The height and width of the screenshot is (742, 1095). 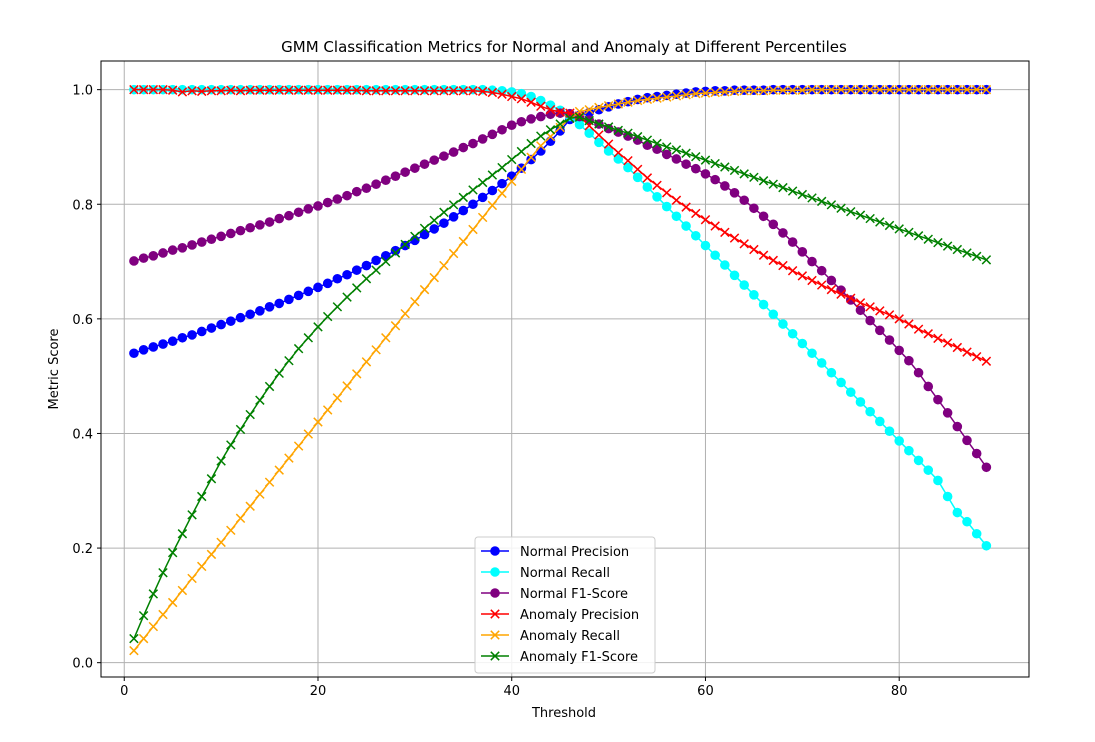 I want to click on legend-label: Normal Precision, so click(x=574, y=552).